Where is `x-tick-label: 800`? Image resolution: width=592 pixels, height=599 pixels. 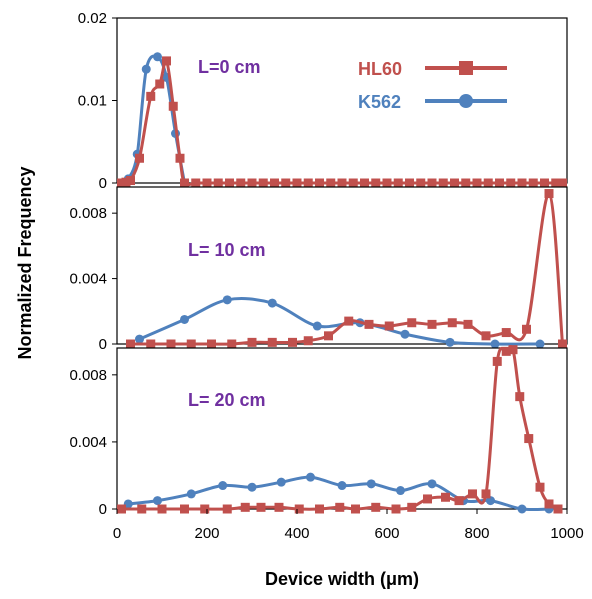 x-tick-label: 800 is located at coordinates (476, 533).